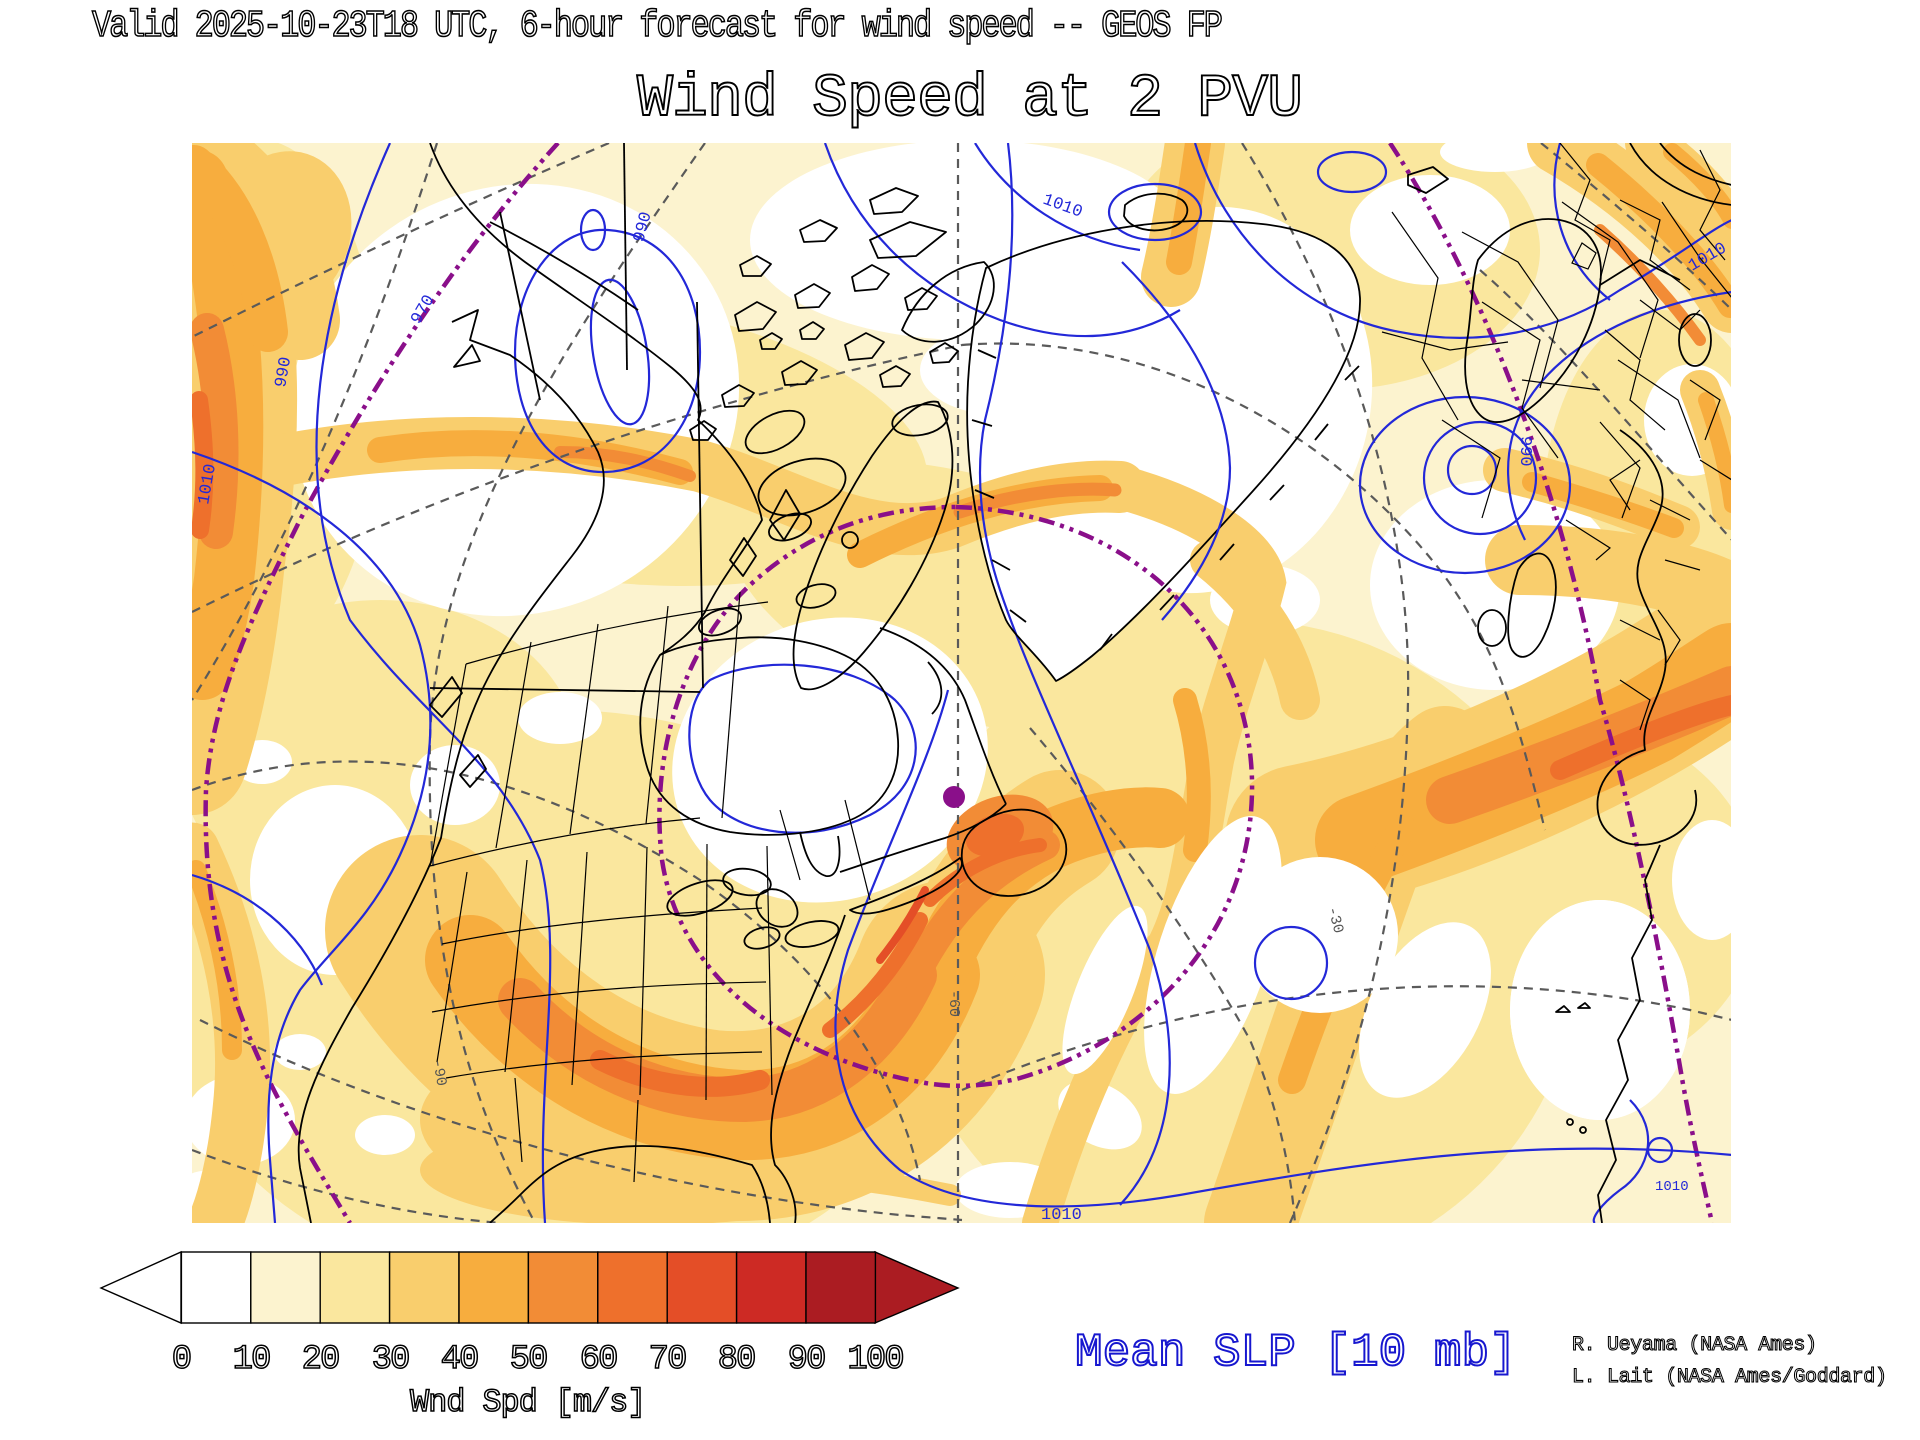 The image size is (1920, 1440). I want to click on svg-text: 990, so click(1524, 451).